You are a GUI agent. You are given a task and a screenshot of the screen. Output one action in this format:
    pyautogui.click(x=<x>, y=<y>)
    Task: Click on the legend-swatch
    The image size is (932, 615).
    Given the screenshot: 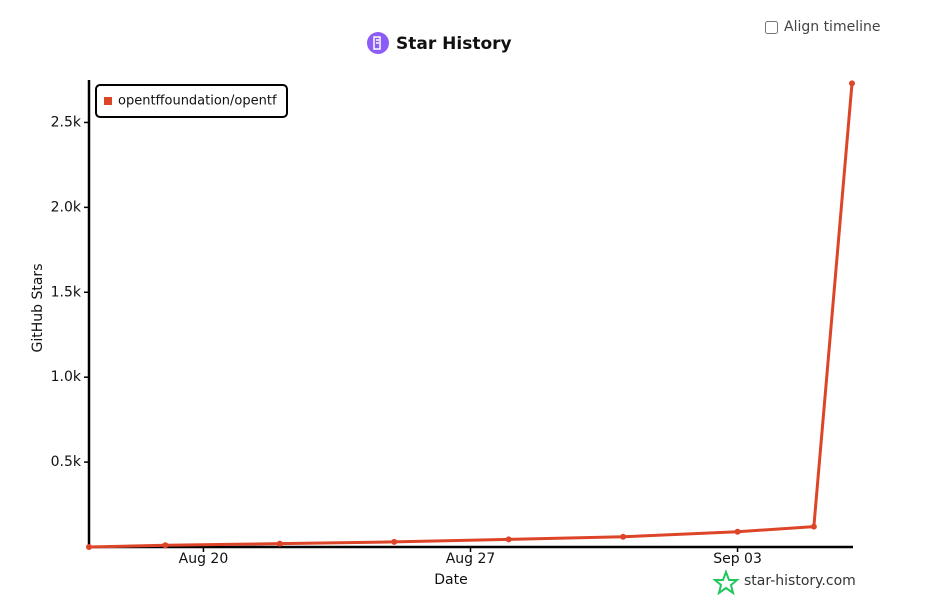 What is the action you would take?
    pyautogui.click(x=108, y=101)
    